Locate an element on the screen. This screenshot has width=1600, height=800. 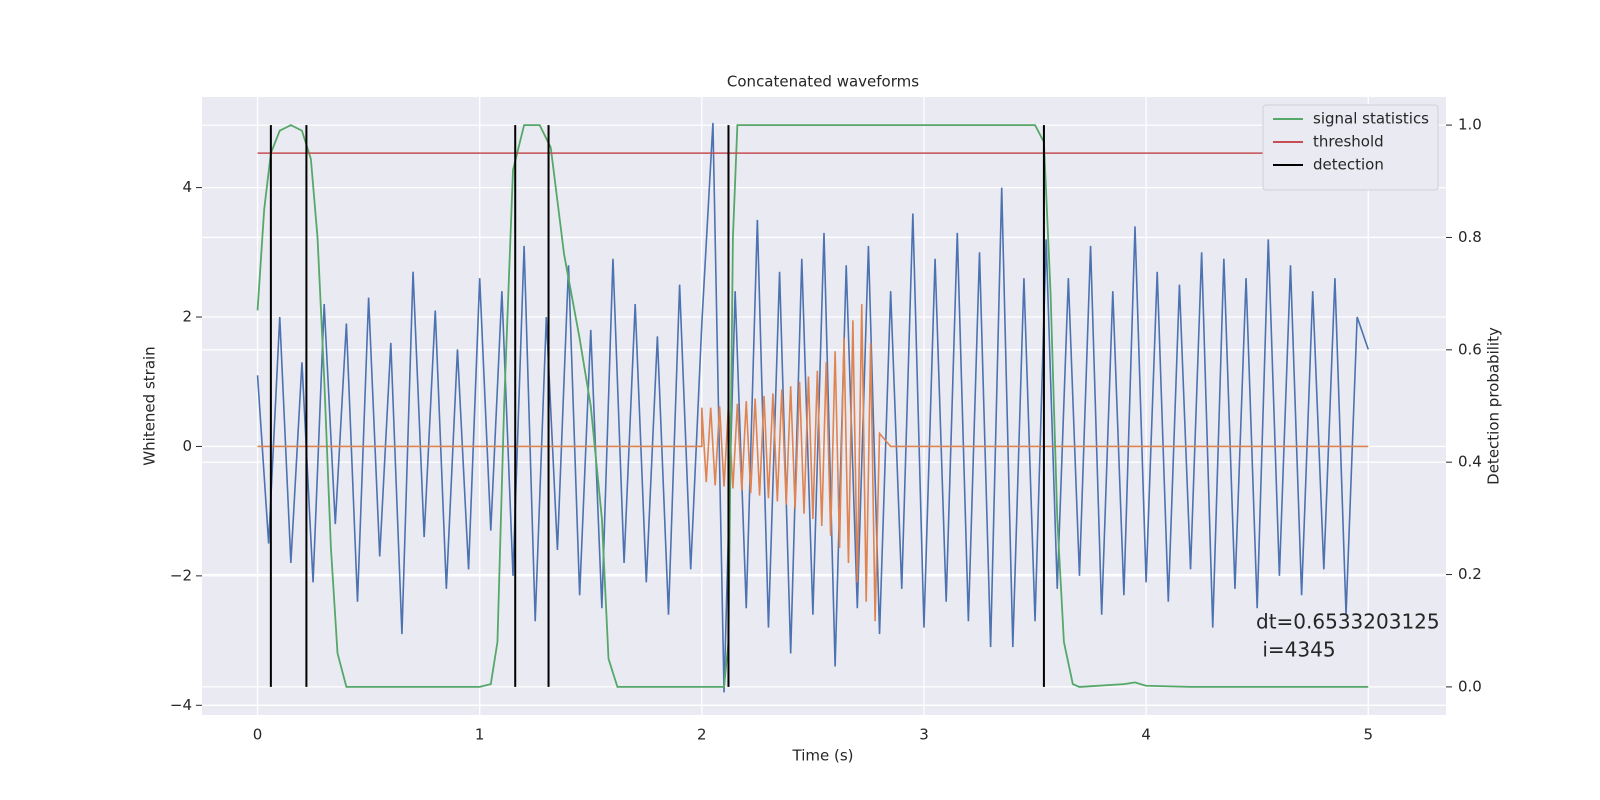
y-axis-label: Whitened strain is located at coordinates (150, 405).